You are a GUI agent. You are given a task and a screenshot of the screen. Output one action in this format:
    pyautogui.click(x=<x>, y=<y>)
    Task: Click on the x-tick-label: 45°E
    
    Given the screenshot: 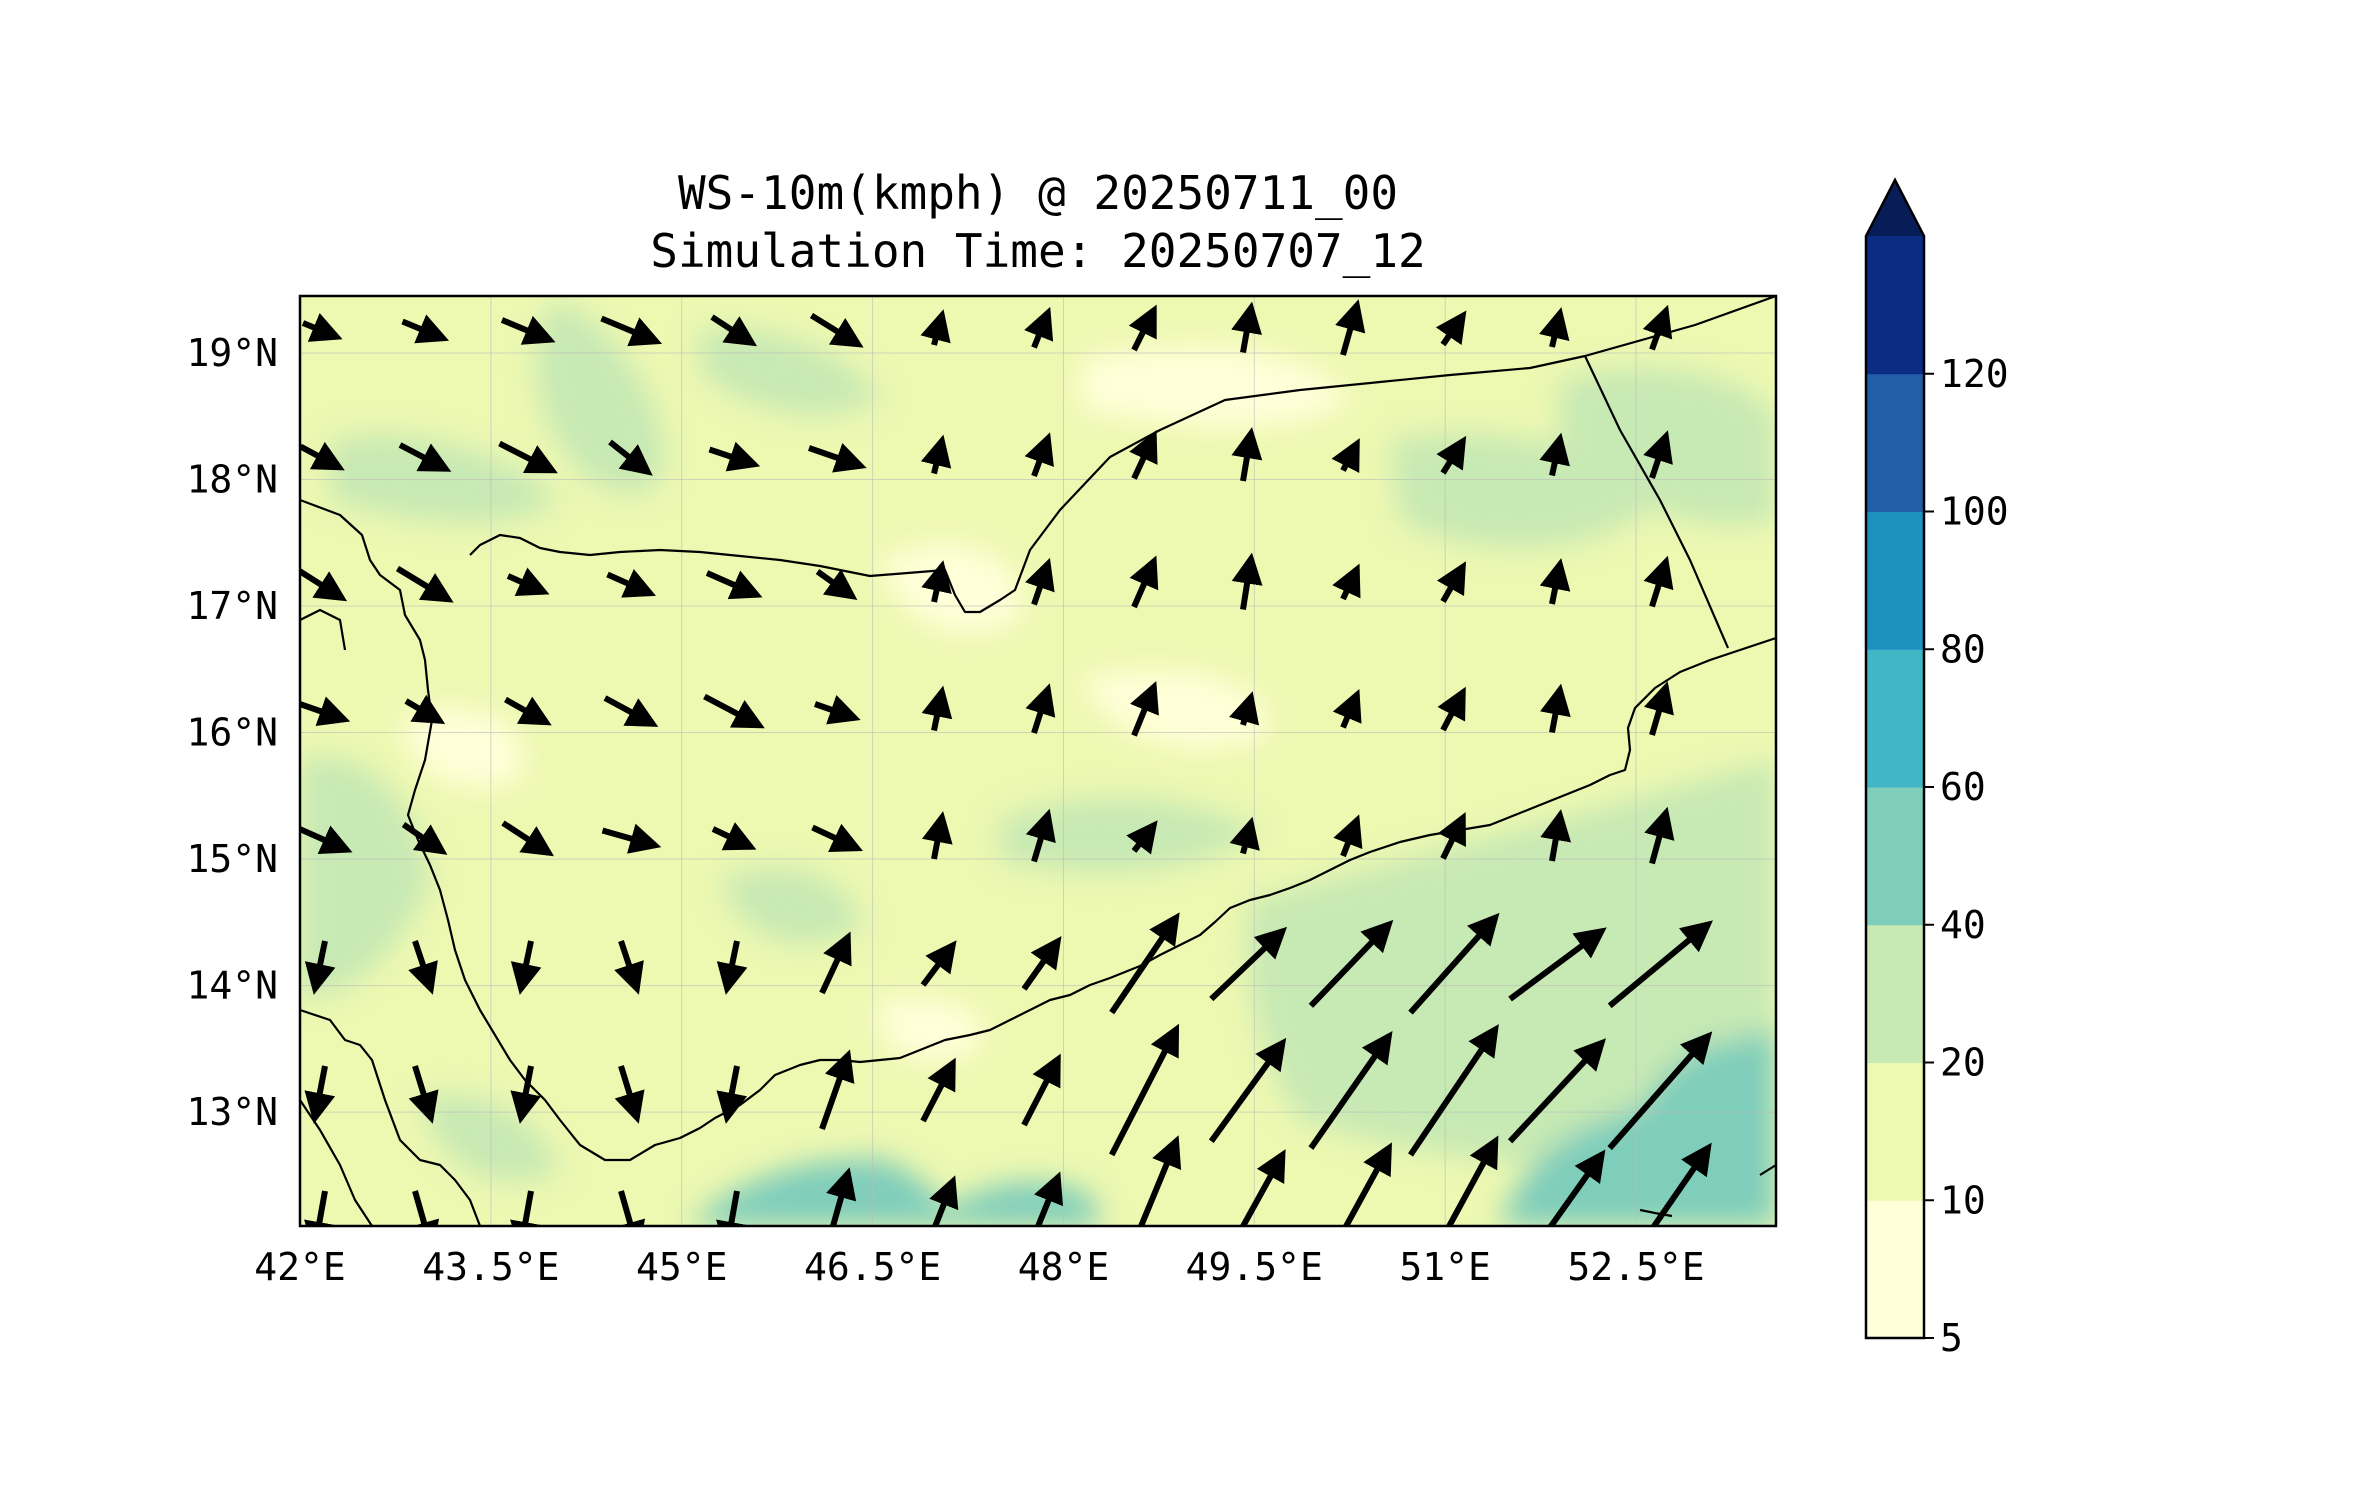 What is the action you would take?
    pyautogui.click(x=682, y=1267)
    